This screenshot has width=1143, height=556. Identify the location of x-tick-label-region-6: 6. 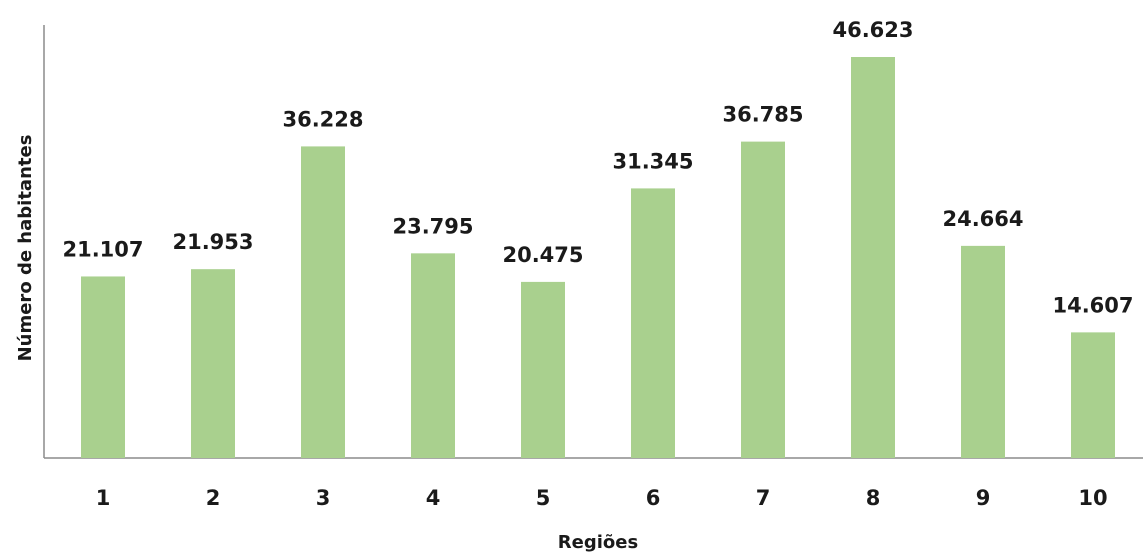
(653, 498).